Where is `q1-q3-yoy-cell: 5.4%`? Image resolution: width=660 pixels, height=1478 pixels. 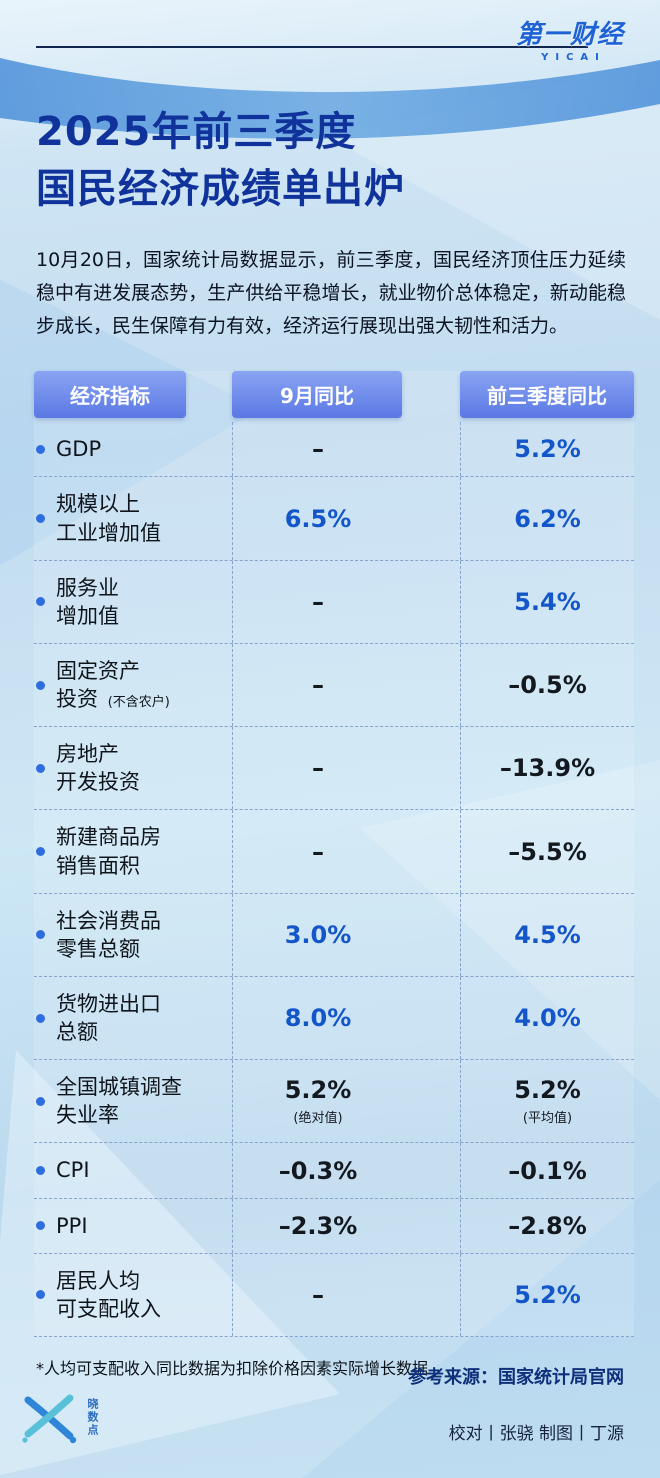
q1-q3-yoy-cell: 5.4% is located at coordinates (547, 601).